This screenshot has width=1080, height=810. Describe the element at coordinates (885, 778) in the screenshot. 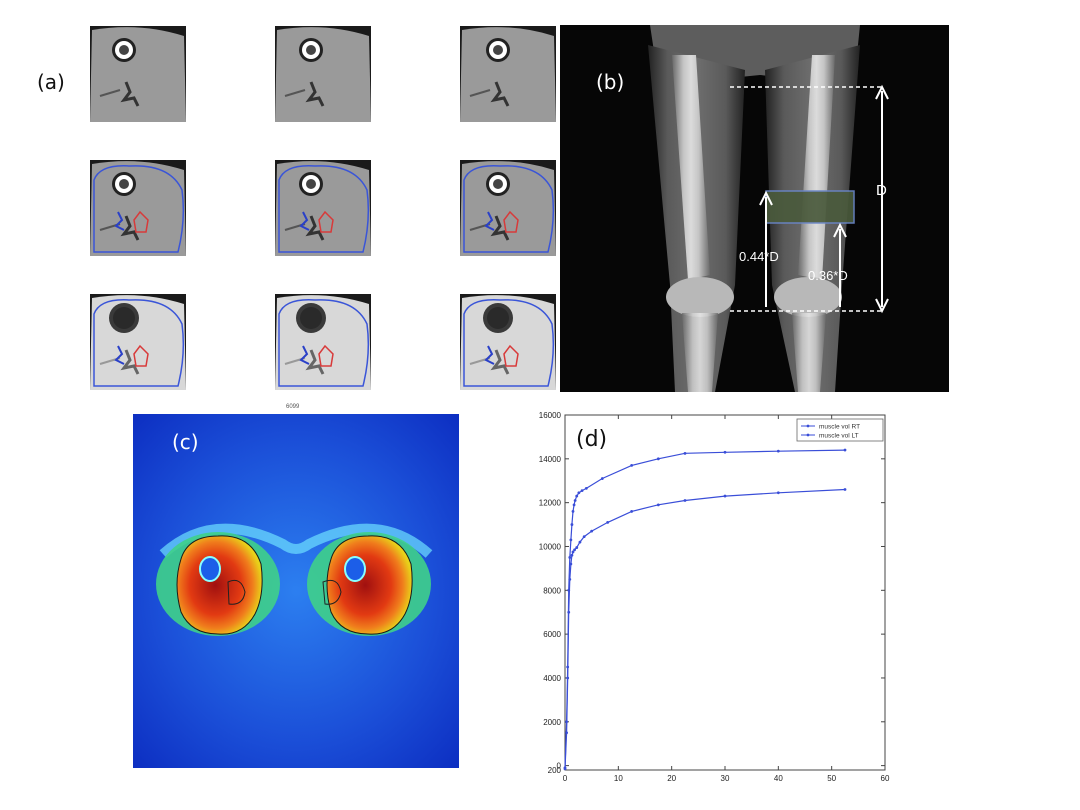

I see `x-tick-label: 60` at that location.